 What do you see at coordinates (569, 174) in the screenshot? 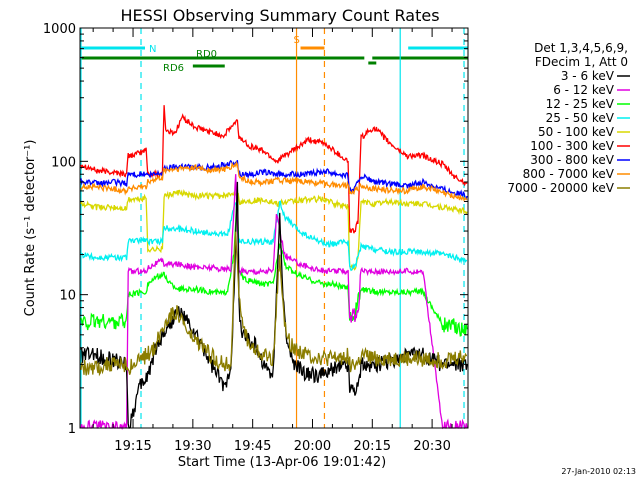
I see `legend-label: 800 - 7000 keV` at bounding box center [569, 174].